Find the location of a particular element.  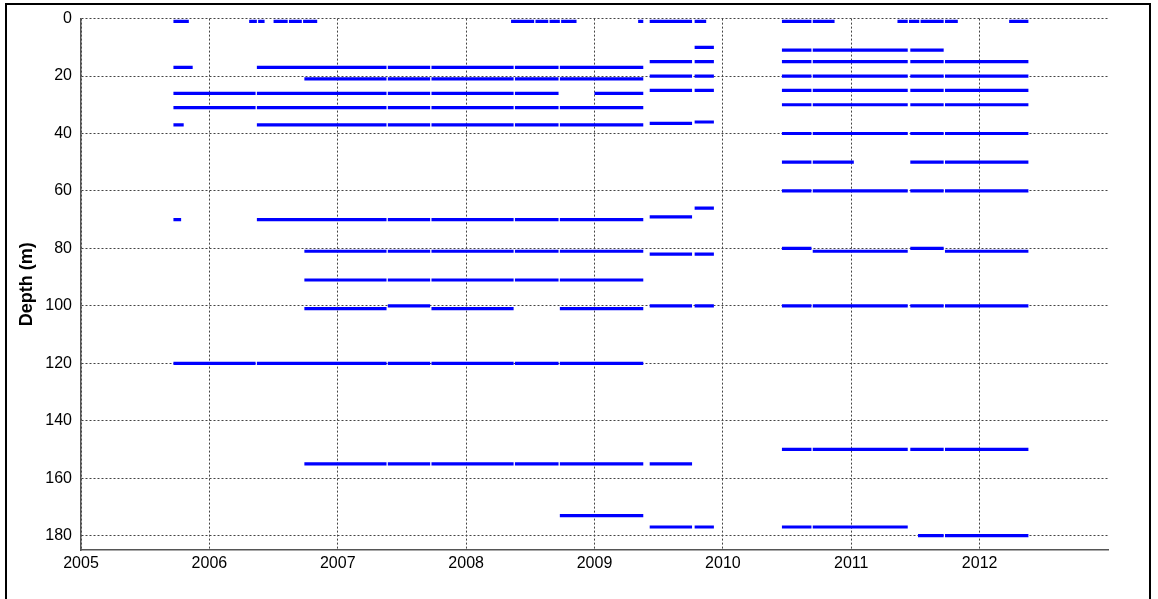

y-tick-label: 180 is located at coordinates (59, 535).